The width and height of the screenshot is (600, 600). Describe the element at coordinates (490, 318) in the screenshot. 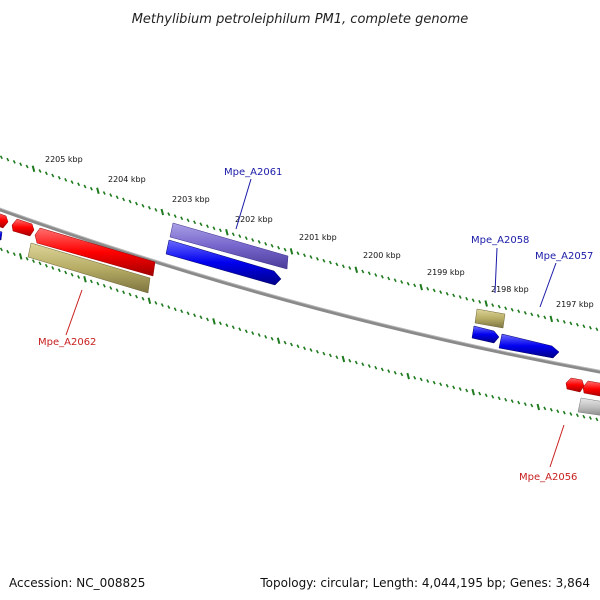

I see `gene-feature-olive-small` at that location.